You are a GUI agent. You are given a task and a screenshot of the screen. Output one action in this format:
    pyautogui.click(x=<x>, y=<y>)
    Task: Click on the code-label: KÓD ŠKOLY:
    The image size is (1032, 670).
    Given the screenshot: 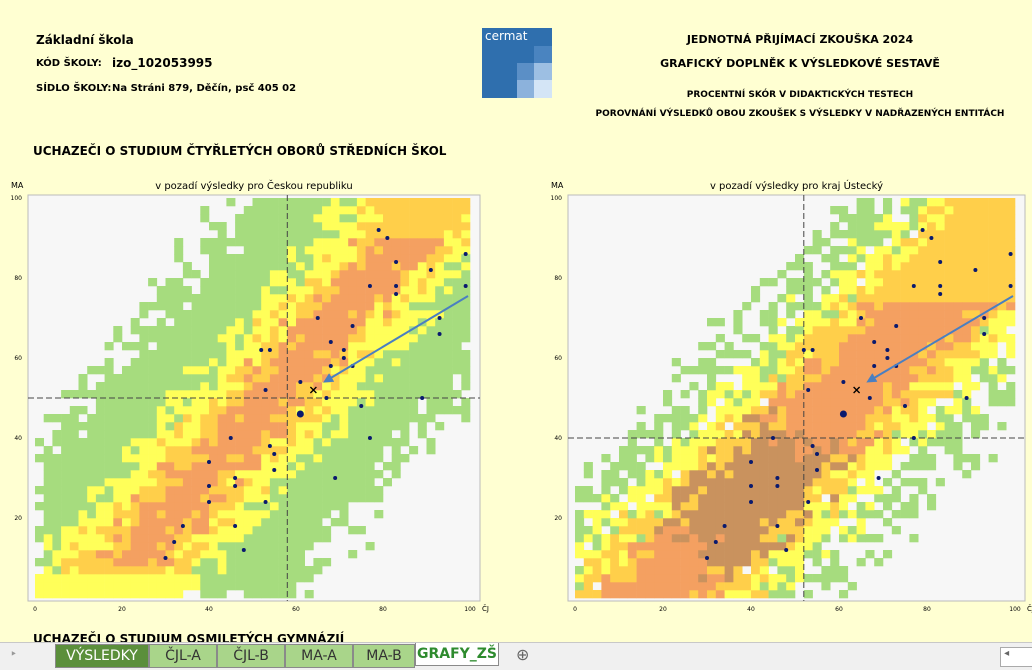 What is the action you would take?
    pyautogui.click(x=69, y=63)
    